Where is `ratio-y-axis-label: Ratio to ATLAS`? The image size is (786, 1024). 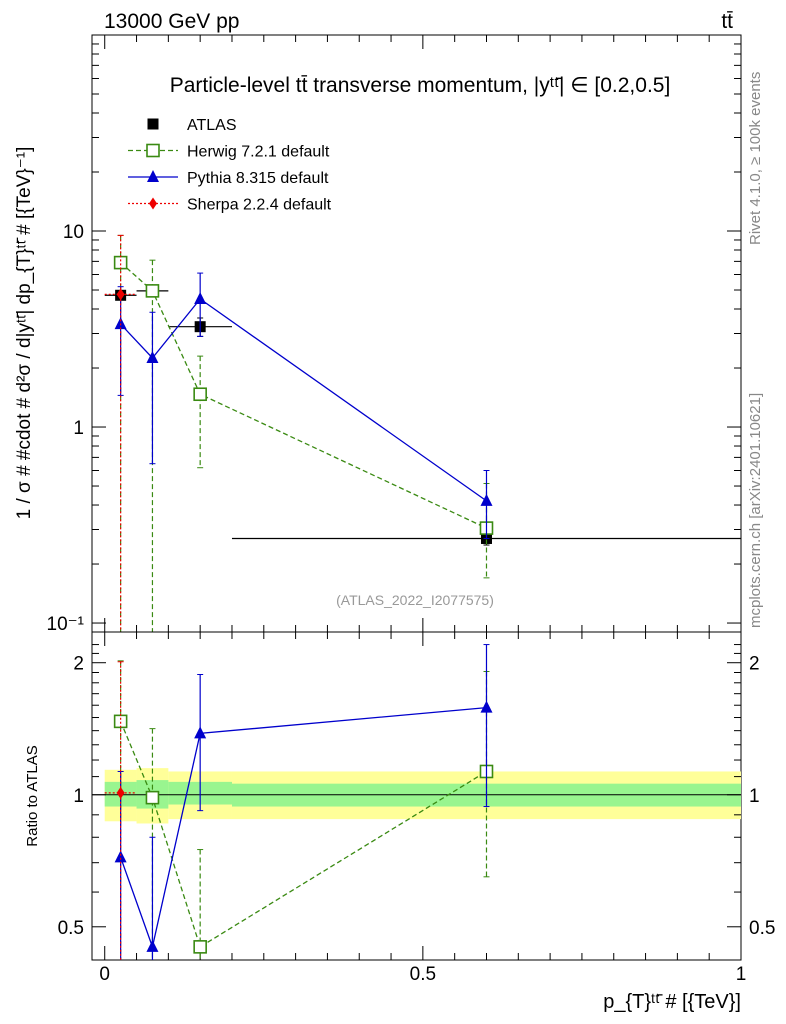
ratio-y-axis-label: Ratio to ATLAS is located at coordinates (32, 795).